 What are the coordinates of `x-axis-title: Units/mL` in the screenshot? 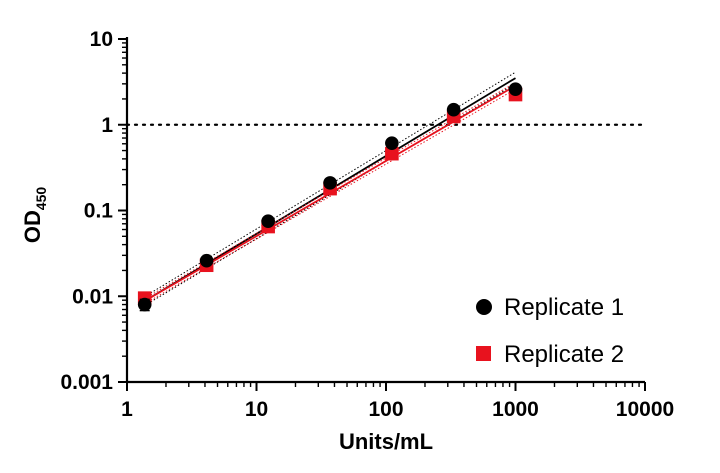 It's located at (386, 441).